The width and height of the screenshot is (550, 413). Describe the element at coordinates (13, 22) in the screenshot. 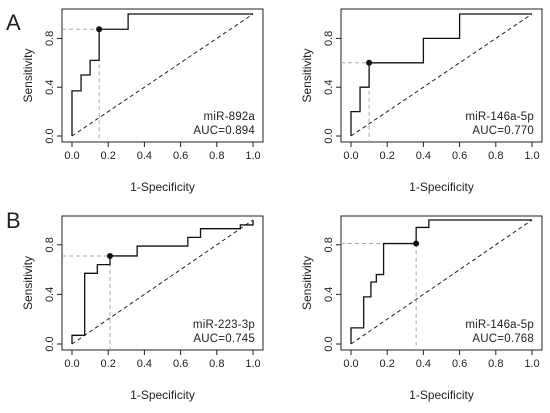

I see `panel-label-a: A` at that location.